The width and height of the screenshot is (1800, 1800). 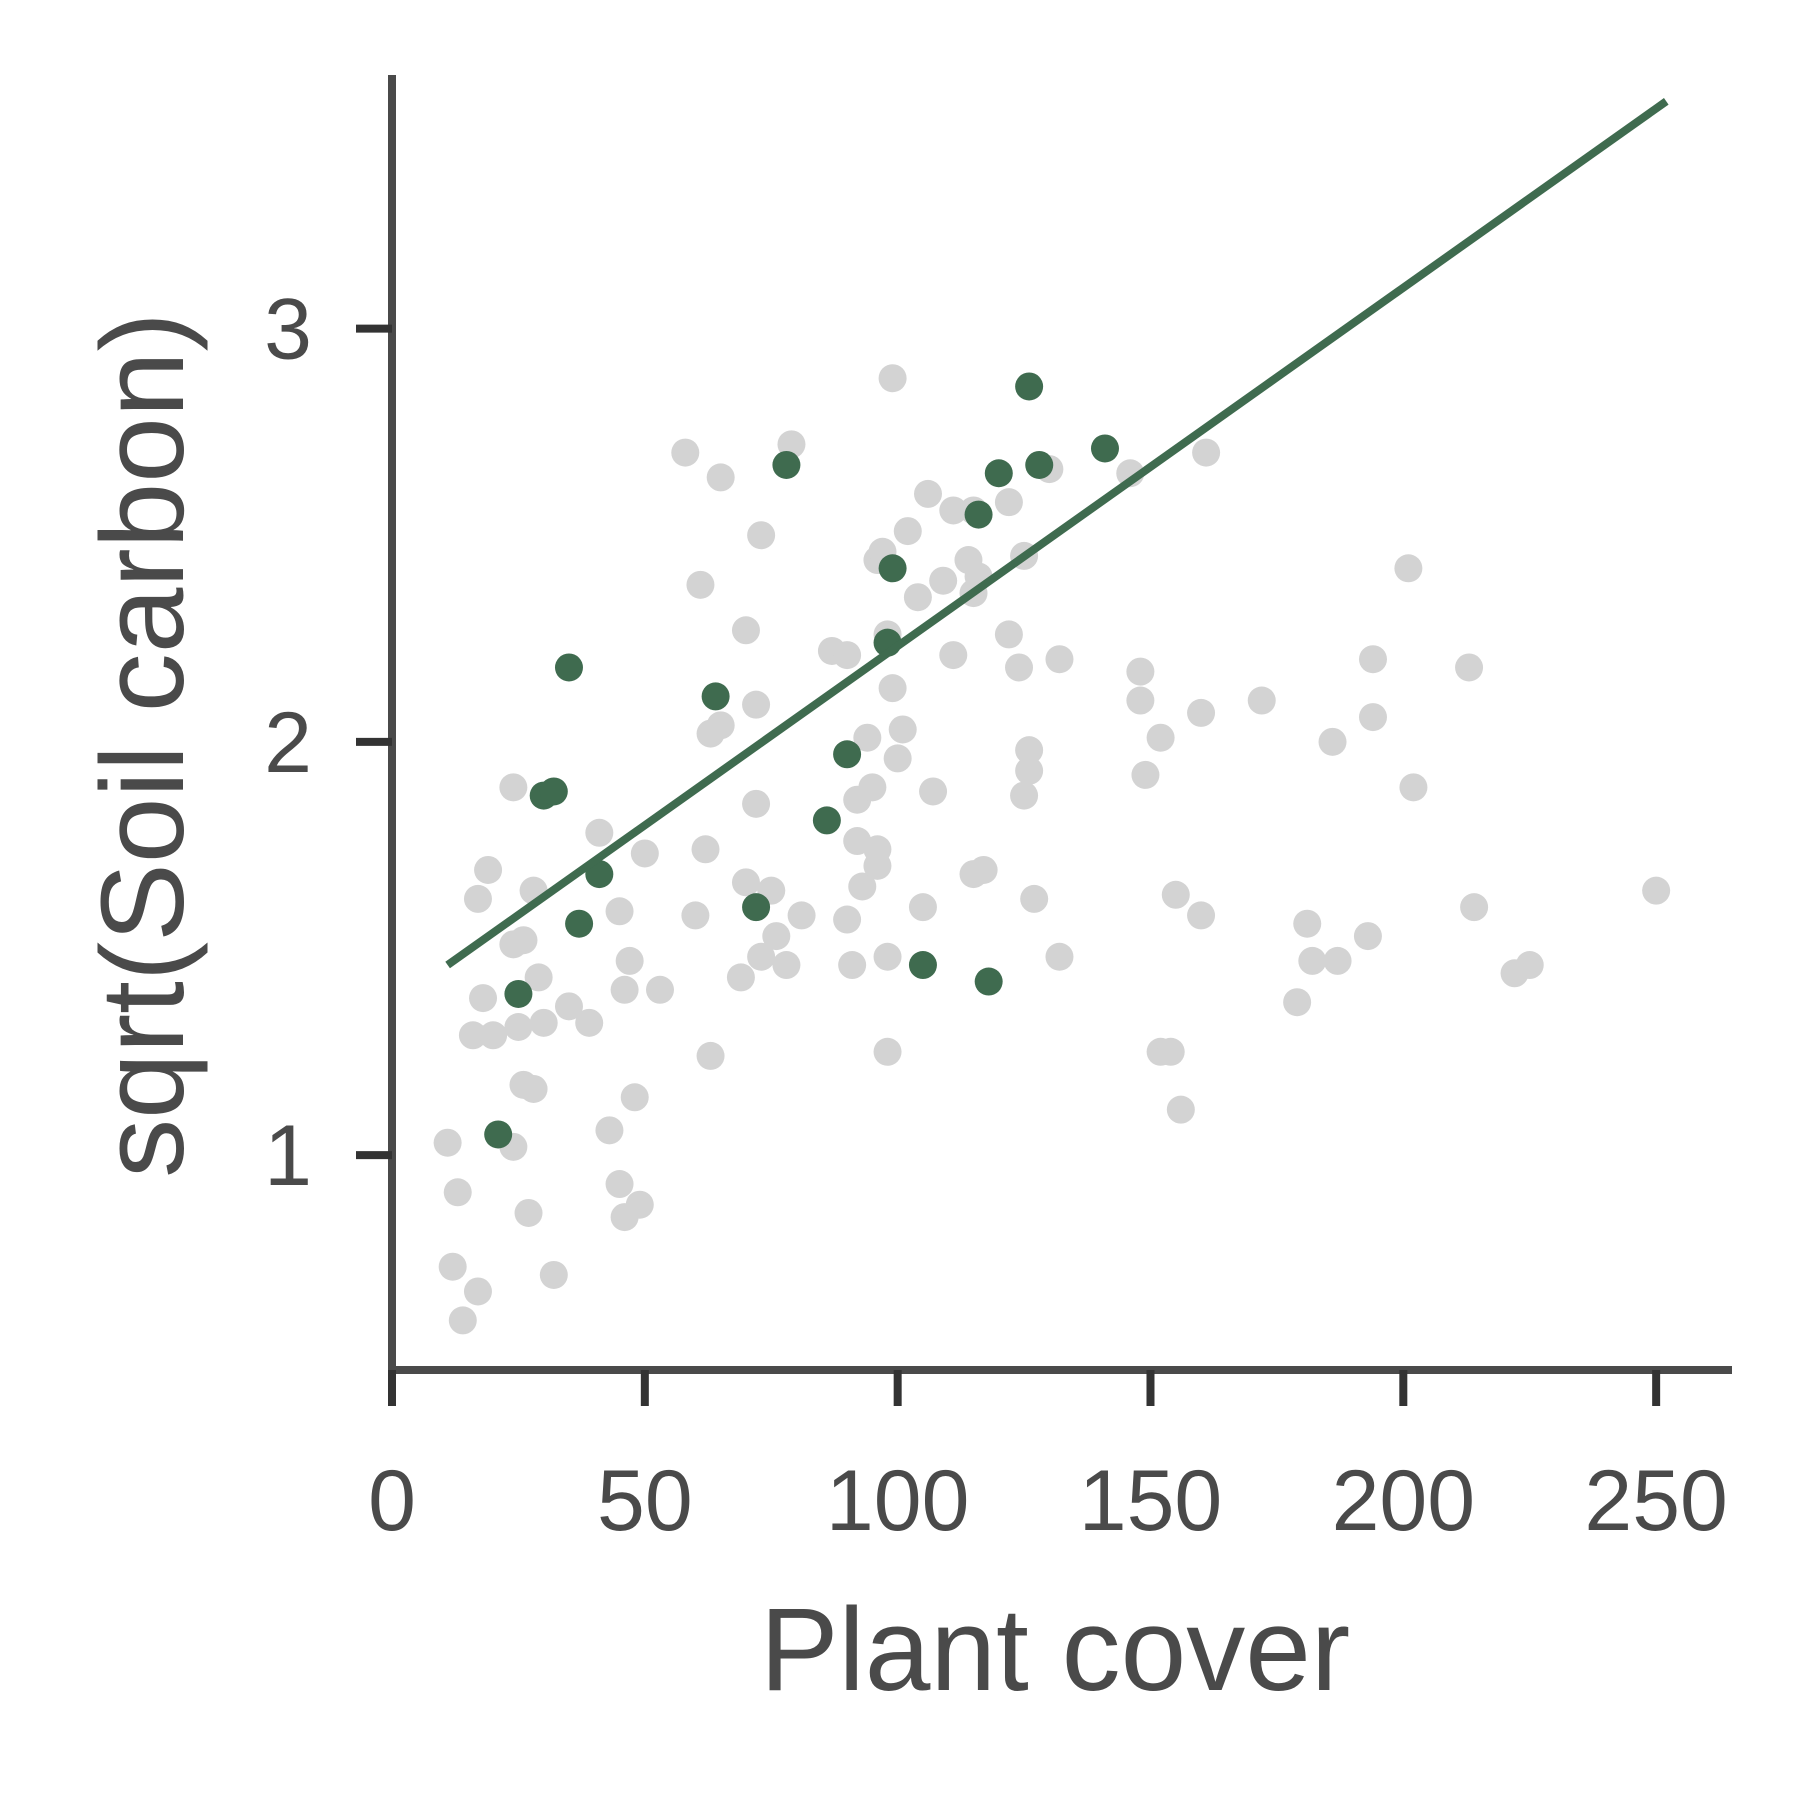 What do you see at coordinates (288, 1156) in the screenshot?
I see `y-tick-label: 1` at bounding box center [288, 1156].